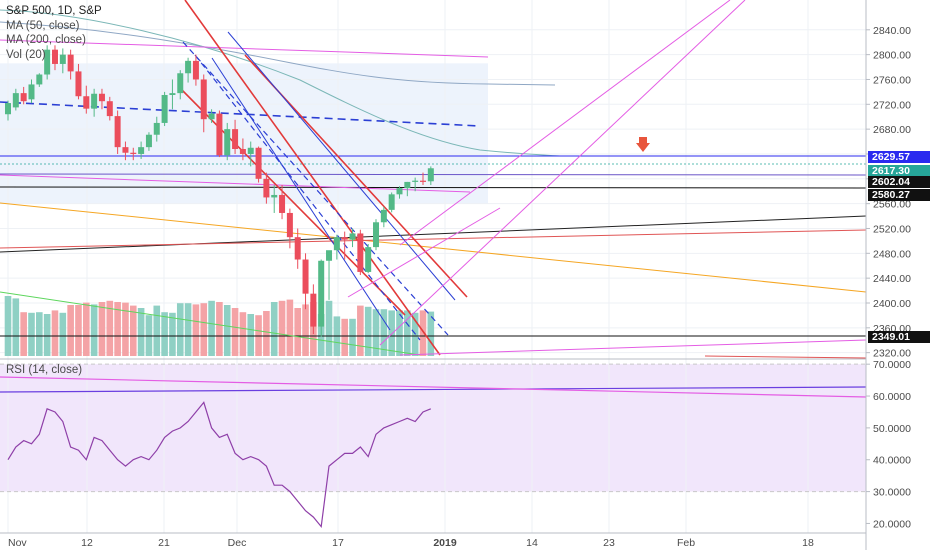  Describe the element at coordinates (892, 354) in the screenshot. I see `y-tick-label: 2320.00` at that location.